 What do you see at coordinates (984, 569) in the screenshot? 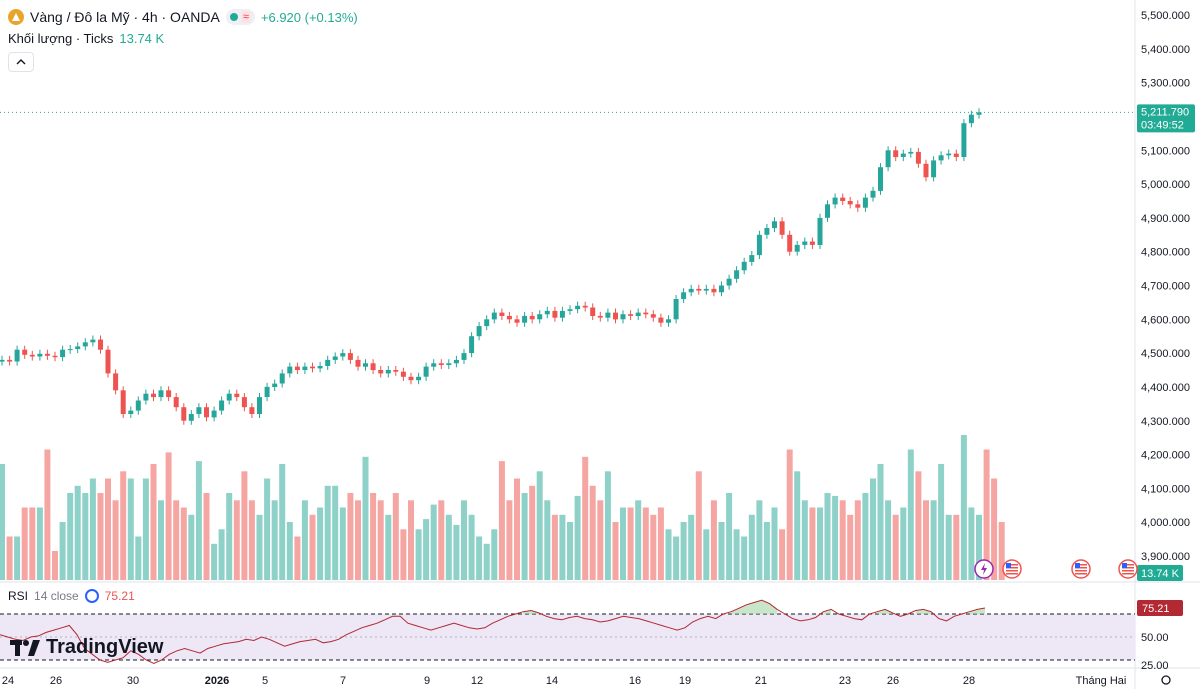
I see `lightning-glyph` at bounding box center [984, 569].